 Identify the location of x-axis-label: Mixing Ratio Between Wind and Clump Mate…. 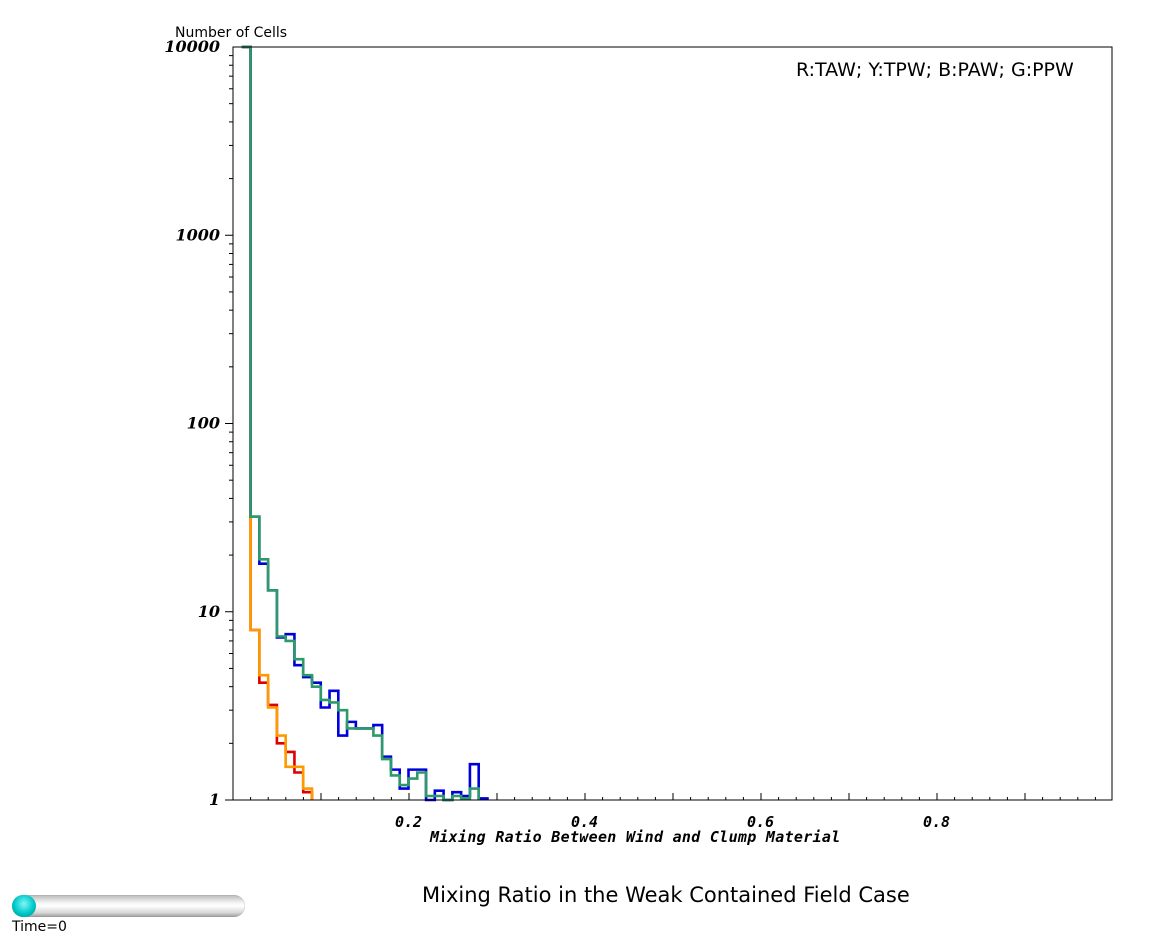
(635, 837).